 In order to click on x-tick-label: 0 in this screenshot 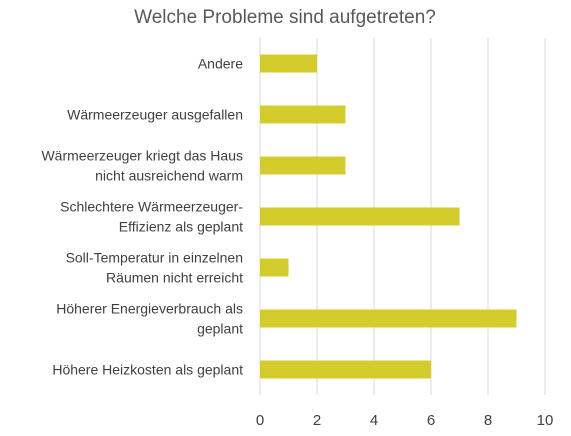, I will do `click(260, 420)`.